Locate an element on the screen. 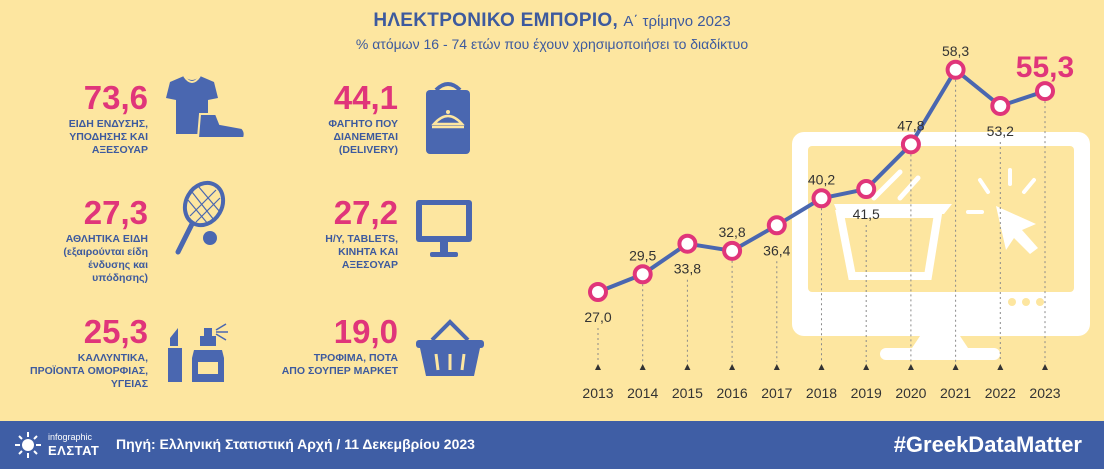 Image resolution: width=1104 pixels, height=469 pixels. data-label: 33,8 is located at coordinates (687, 269).